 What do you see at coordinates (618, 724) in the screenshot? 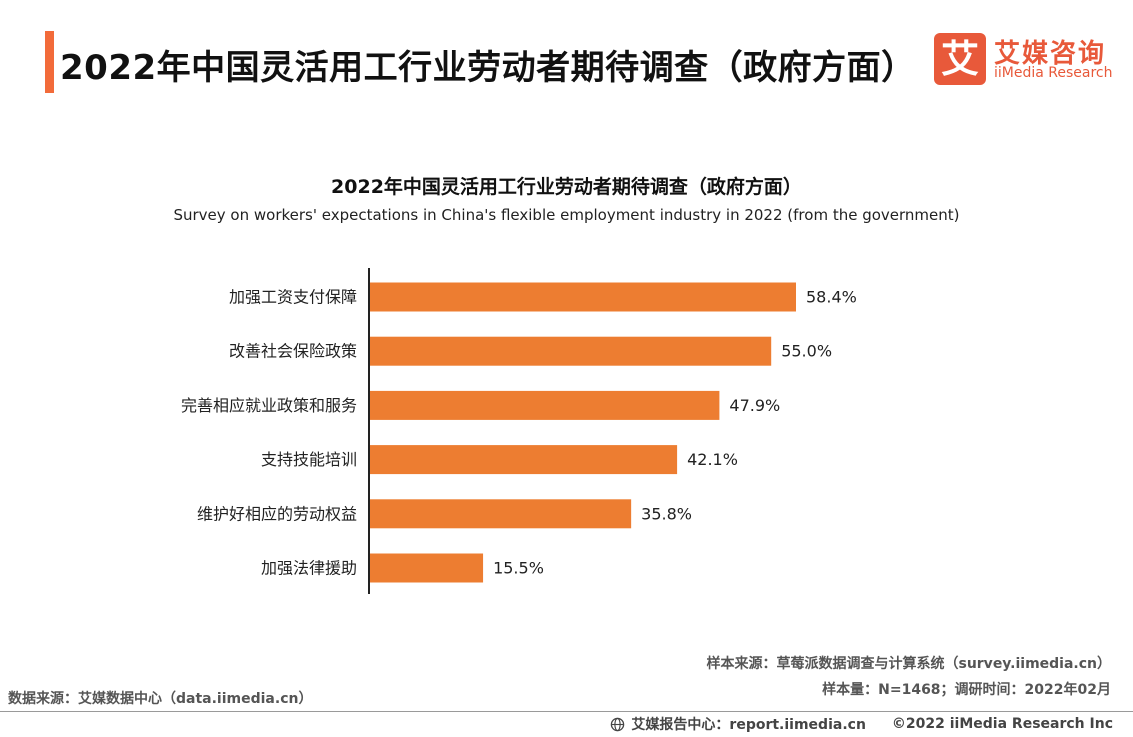
I see `globe-icon` at bounding box center [618, 724].